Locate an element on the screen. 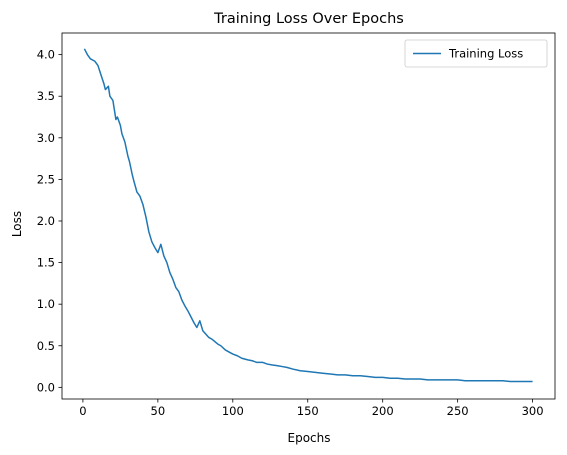 This screenshot has width=567, height=455. y-tick-label: 3.5 is located at coordinates (46, 96).